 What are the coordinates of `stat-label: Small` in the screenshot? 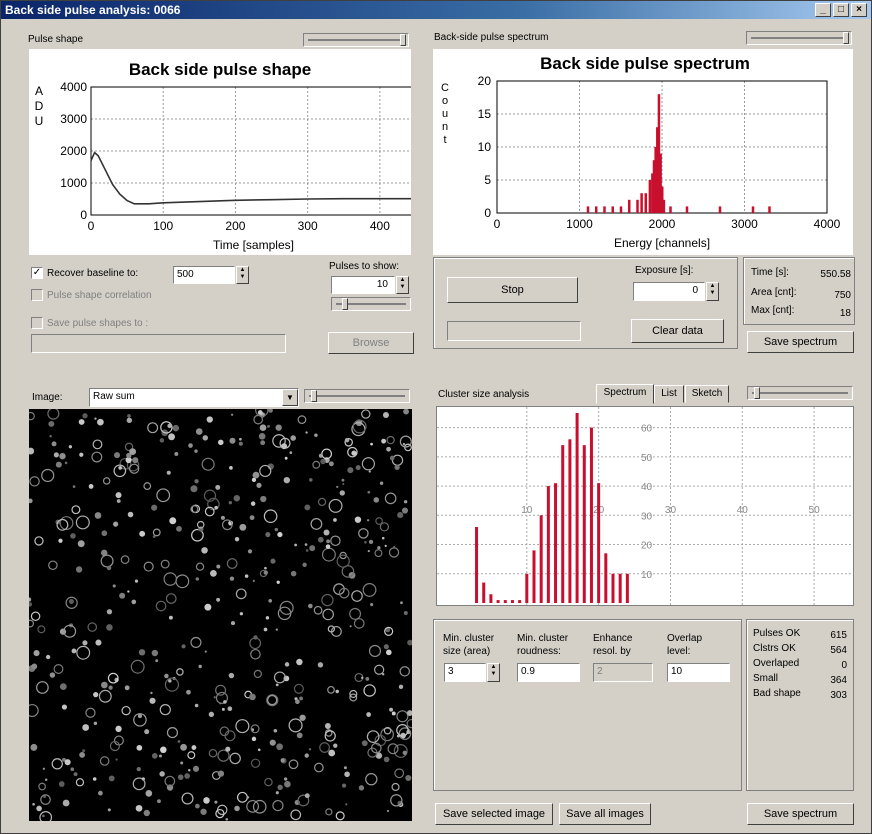 It's located at (766, 678).